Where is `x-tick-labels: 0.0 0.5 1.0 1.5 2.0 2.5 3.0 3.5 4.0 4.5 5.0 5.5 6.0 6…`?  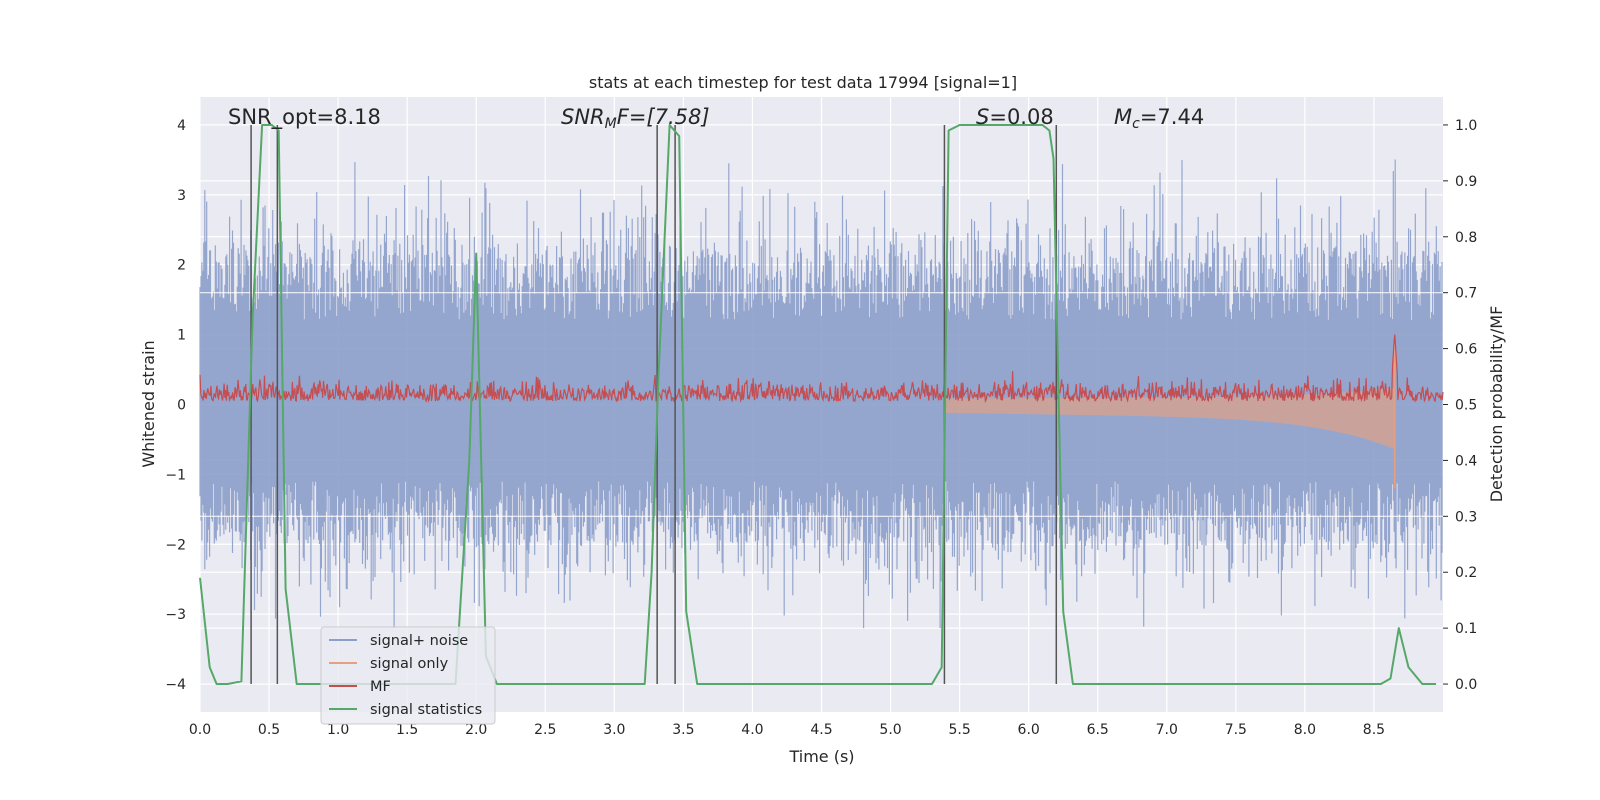 x-tick-labels: 0.0 0.5 1.0 1.5 2.0 2.5 3.0 3.5 4.0 4.5 5.0 5.5 6.0 6… is located at coordinates (787, 730).